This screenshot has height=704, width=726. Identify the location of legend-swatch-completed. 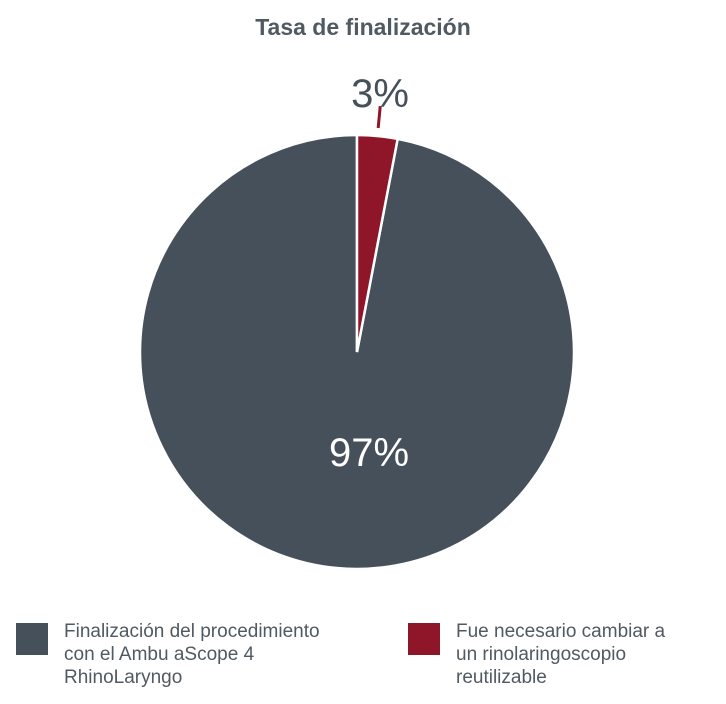
(32, 639).